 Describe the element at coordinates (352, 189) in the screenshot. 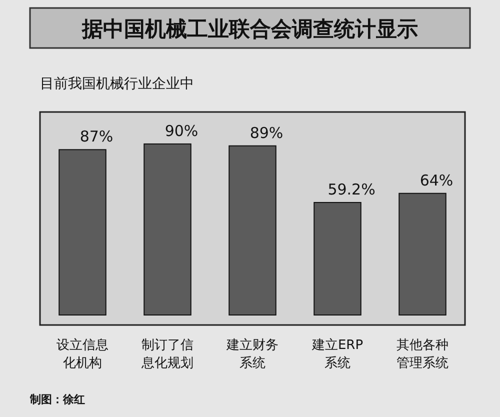

I see `data-label: 59.2%` at that location.